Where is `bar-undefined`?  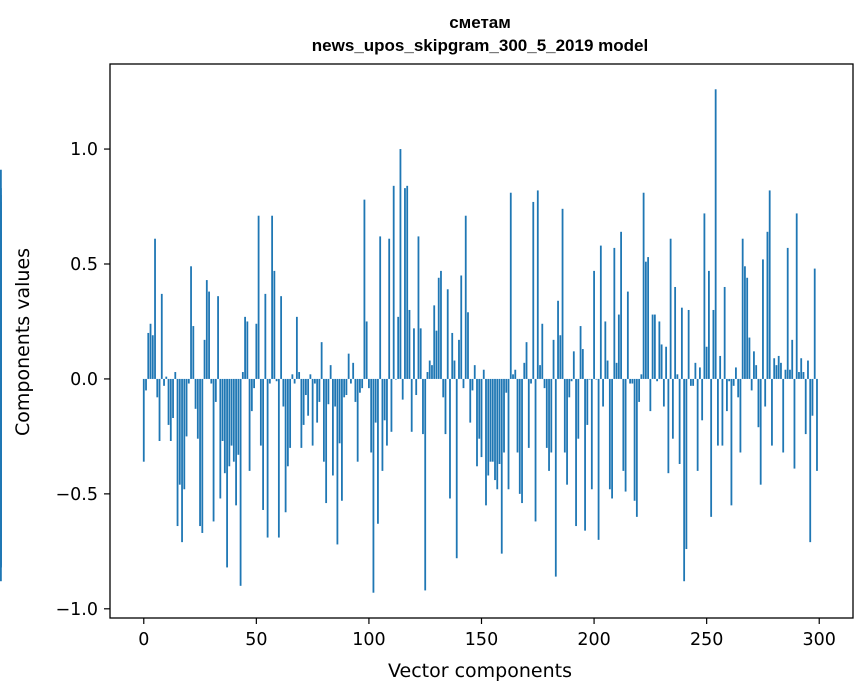
bar-undefined is located at coordinates (1, 457).